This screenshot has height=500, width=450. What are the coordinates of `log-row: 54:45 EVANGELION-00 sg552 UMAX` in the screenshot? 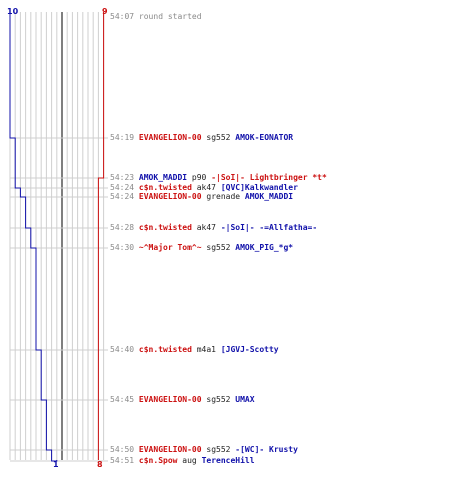 It's located at (182, 399).